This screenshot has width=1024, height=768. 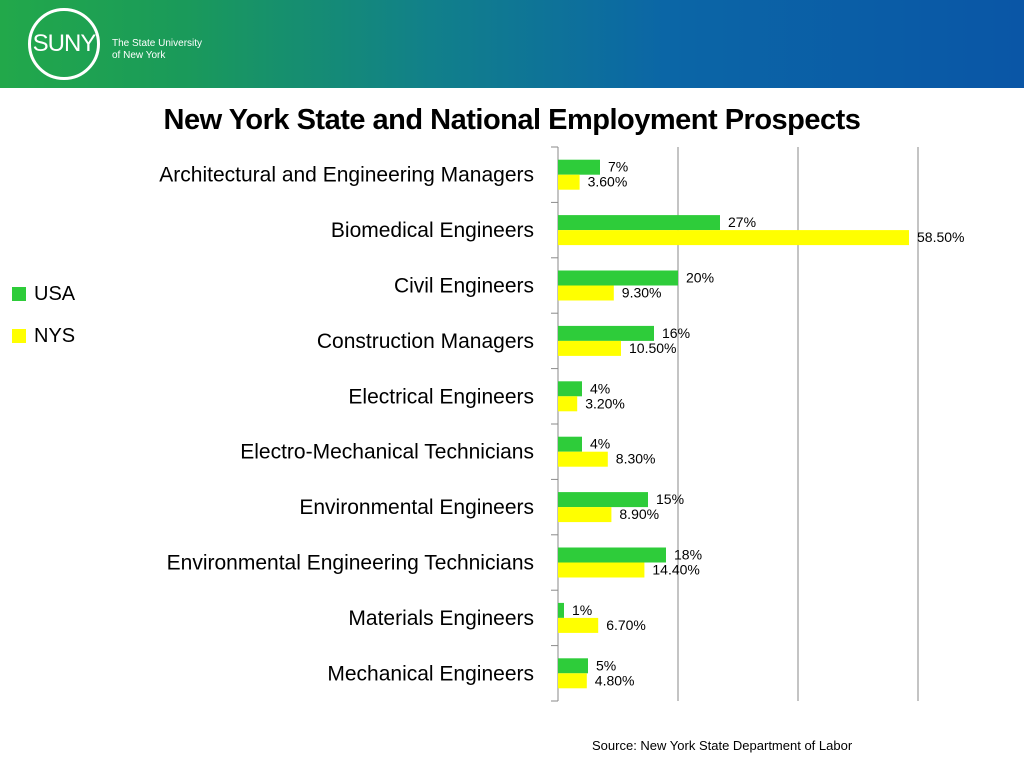 I want to click on category-label: Electro-Mechanical Technicians, so click(x=387, y=452).